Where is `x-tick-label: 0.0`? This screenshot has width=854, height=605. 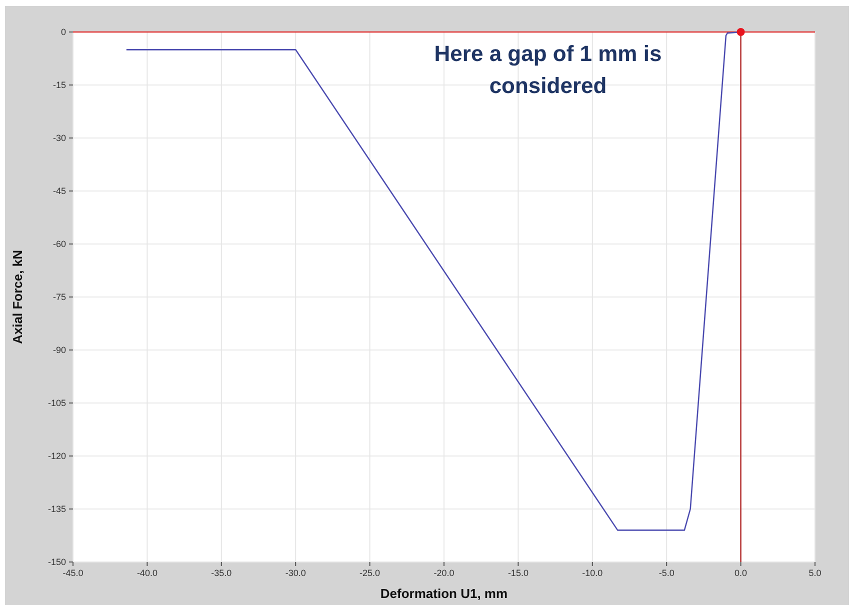 x-tick-label: 0.0 is located at coordinates (741, 573).